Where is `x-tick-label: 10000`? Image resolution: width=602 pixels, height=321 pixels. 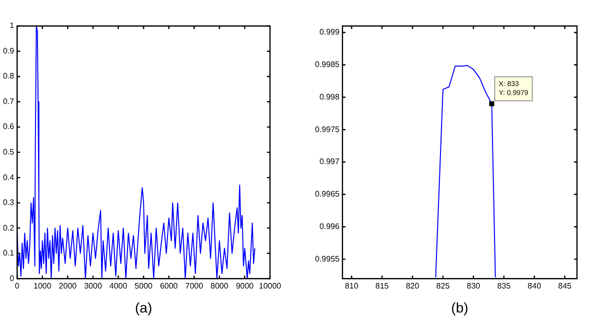
x-tick-label: 10000 is located at coordinates (270, 286).